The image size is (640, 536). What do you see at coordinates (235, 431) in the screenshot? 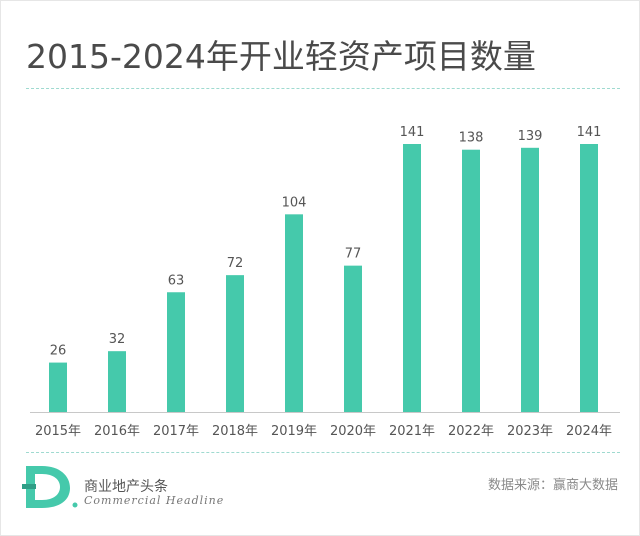
I see `x-tick-label-3: 2018年` at bounding box center [235, 431].